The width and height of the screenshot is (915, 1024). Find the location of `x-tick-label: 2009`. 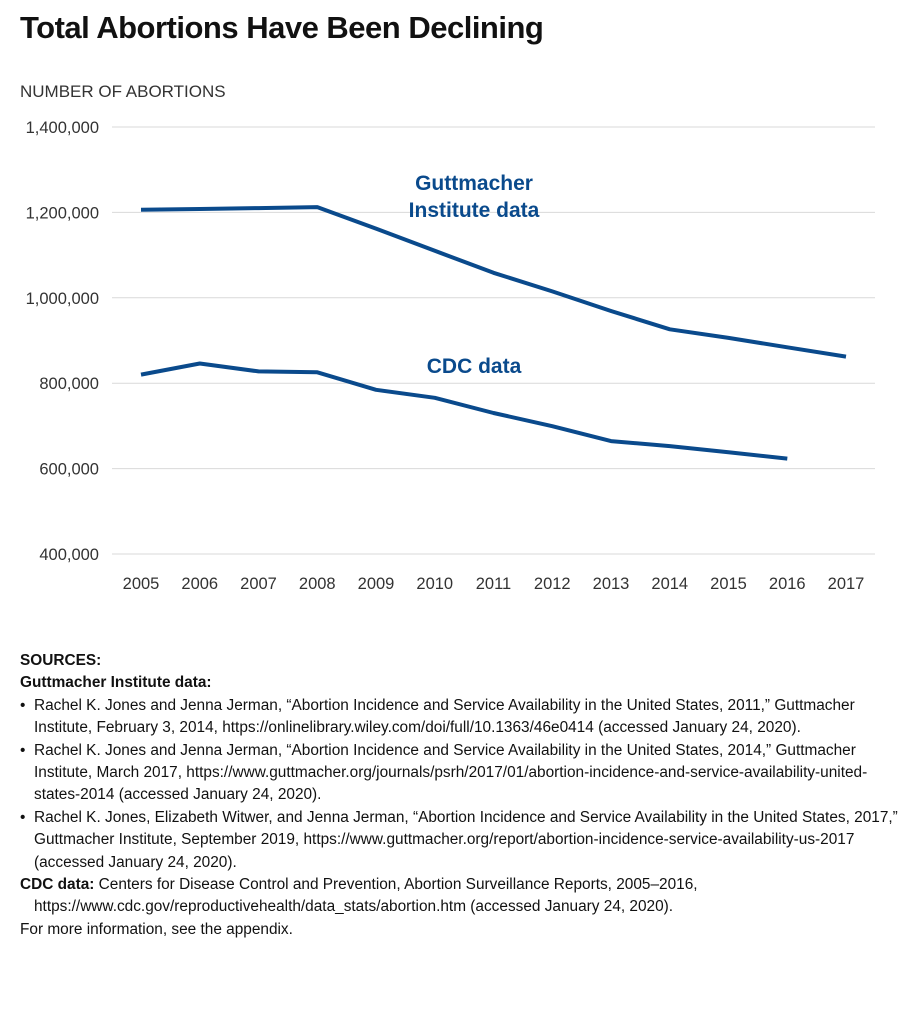

x-tick-label: 2009 is located at coordinates (376, 584).